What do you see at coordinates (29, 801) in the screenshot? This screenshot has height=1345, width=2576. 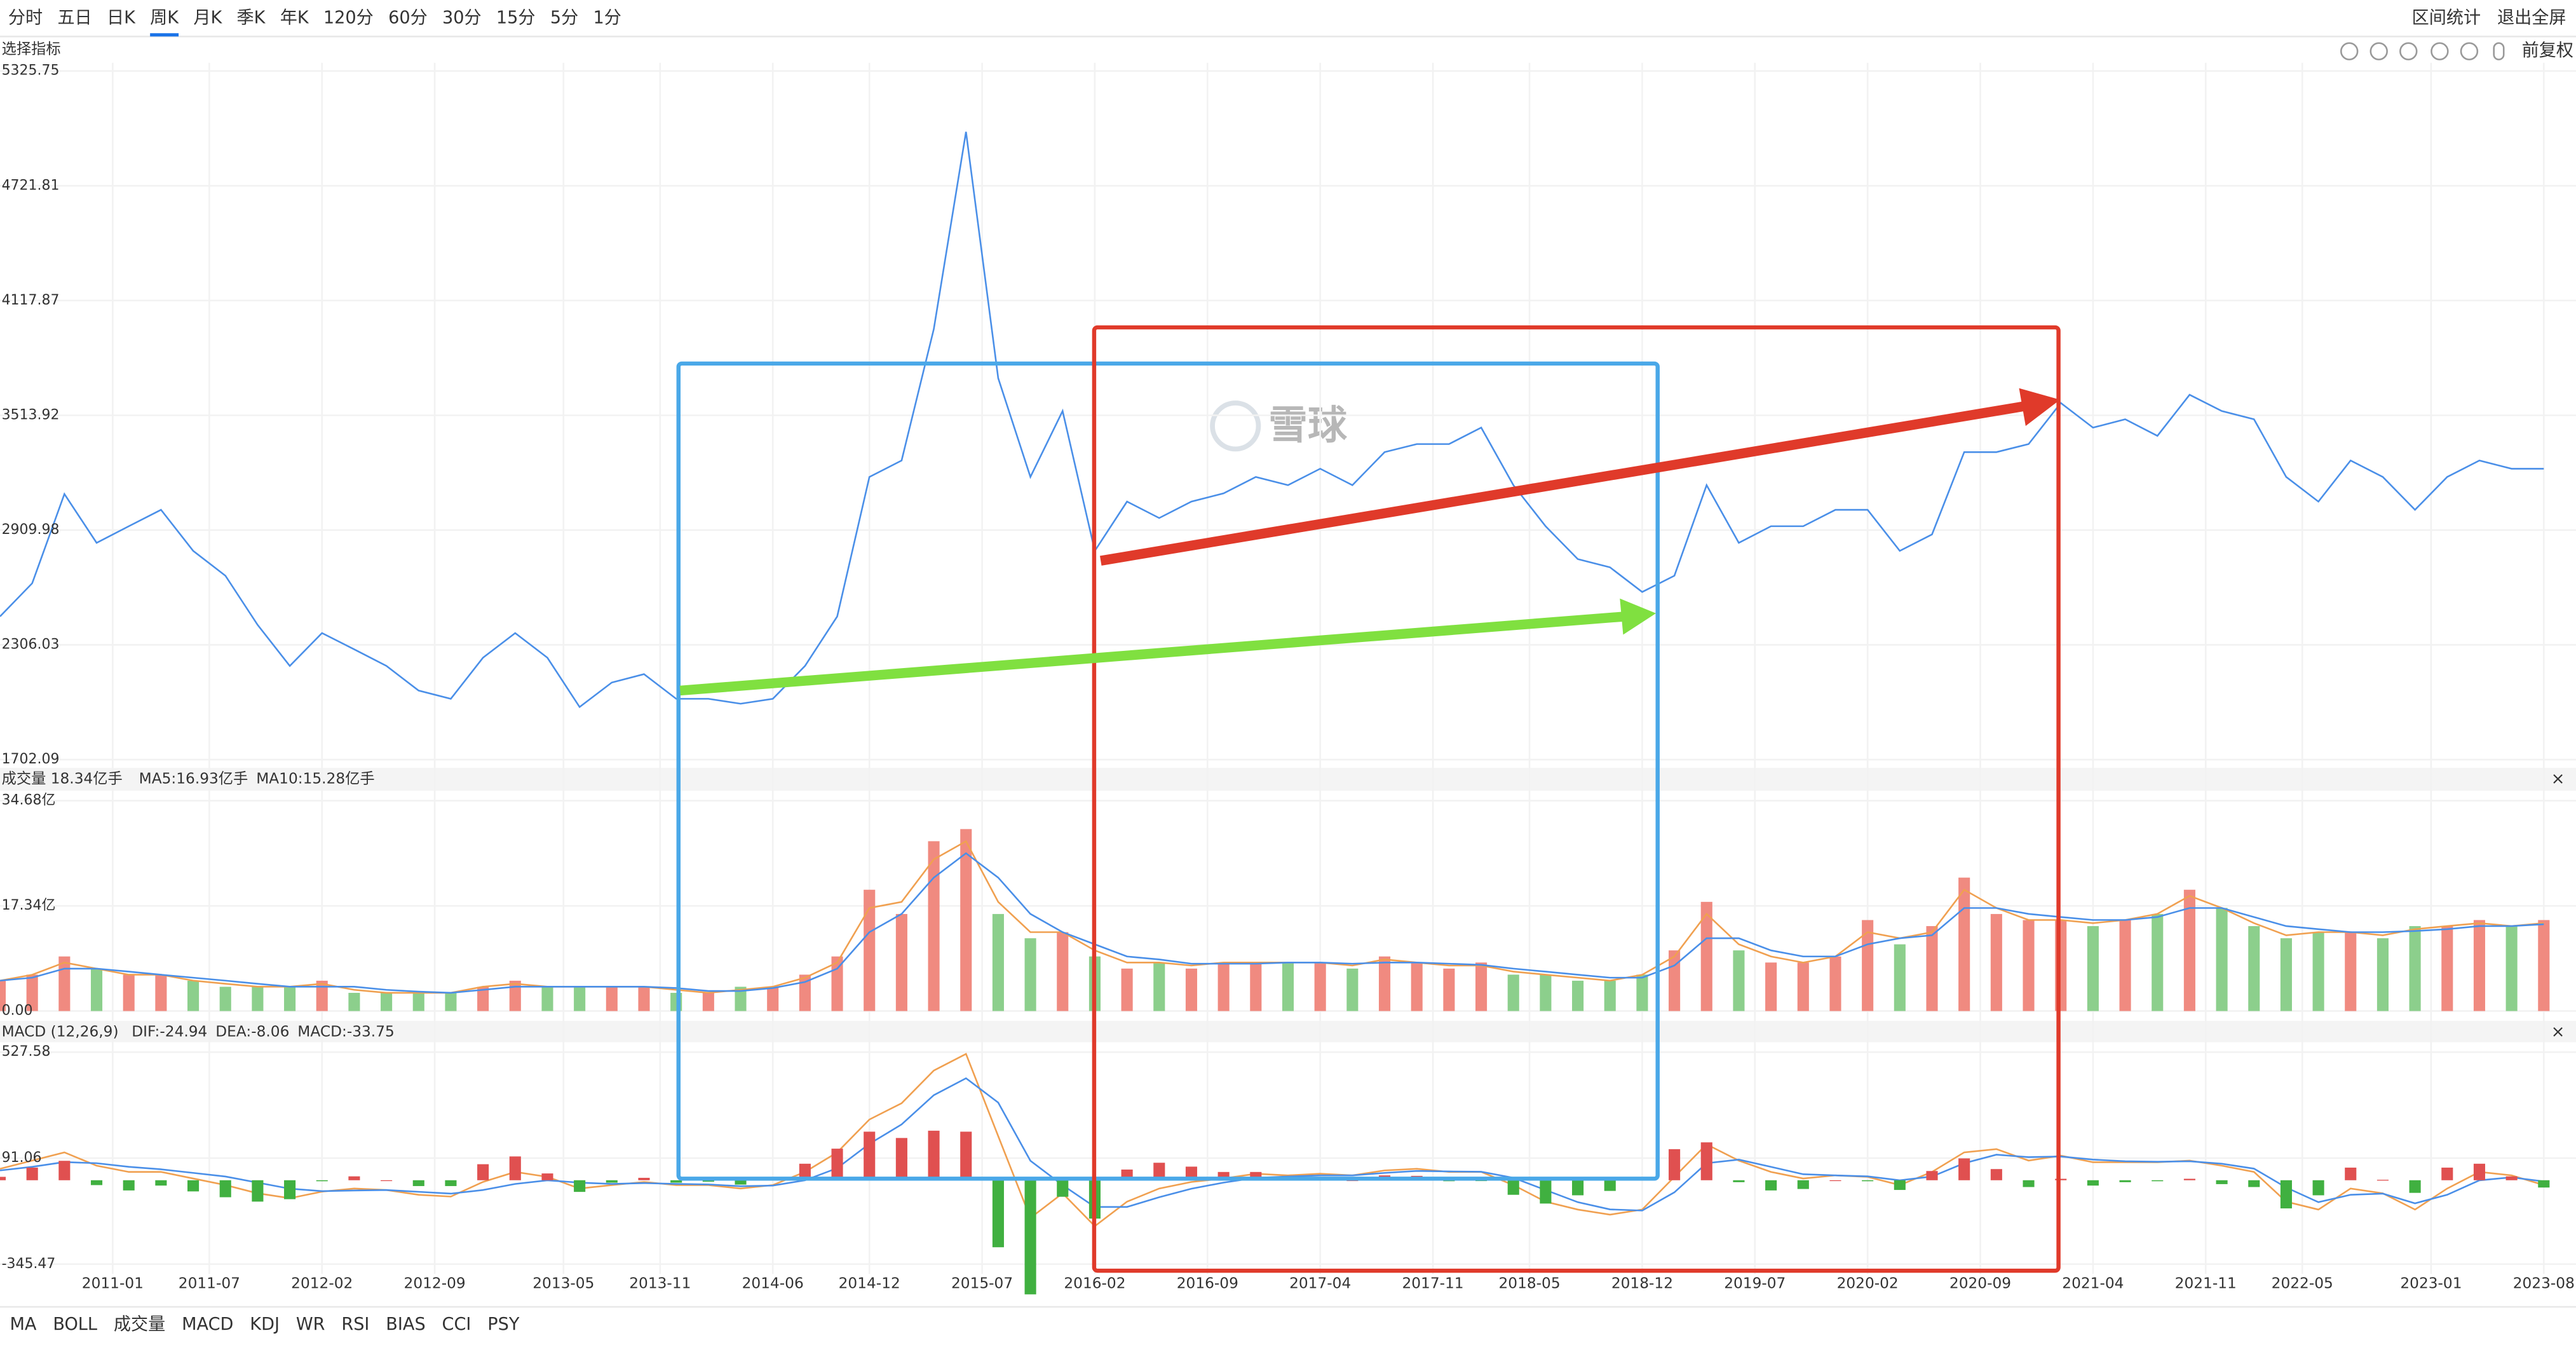 I see `y-tick-label: 34.68亿` at bounding box center [29, 801].